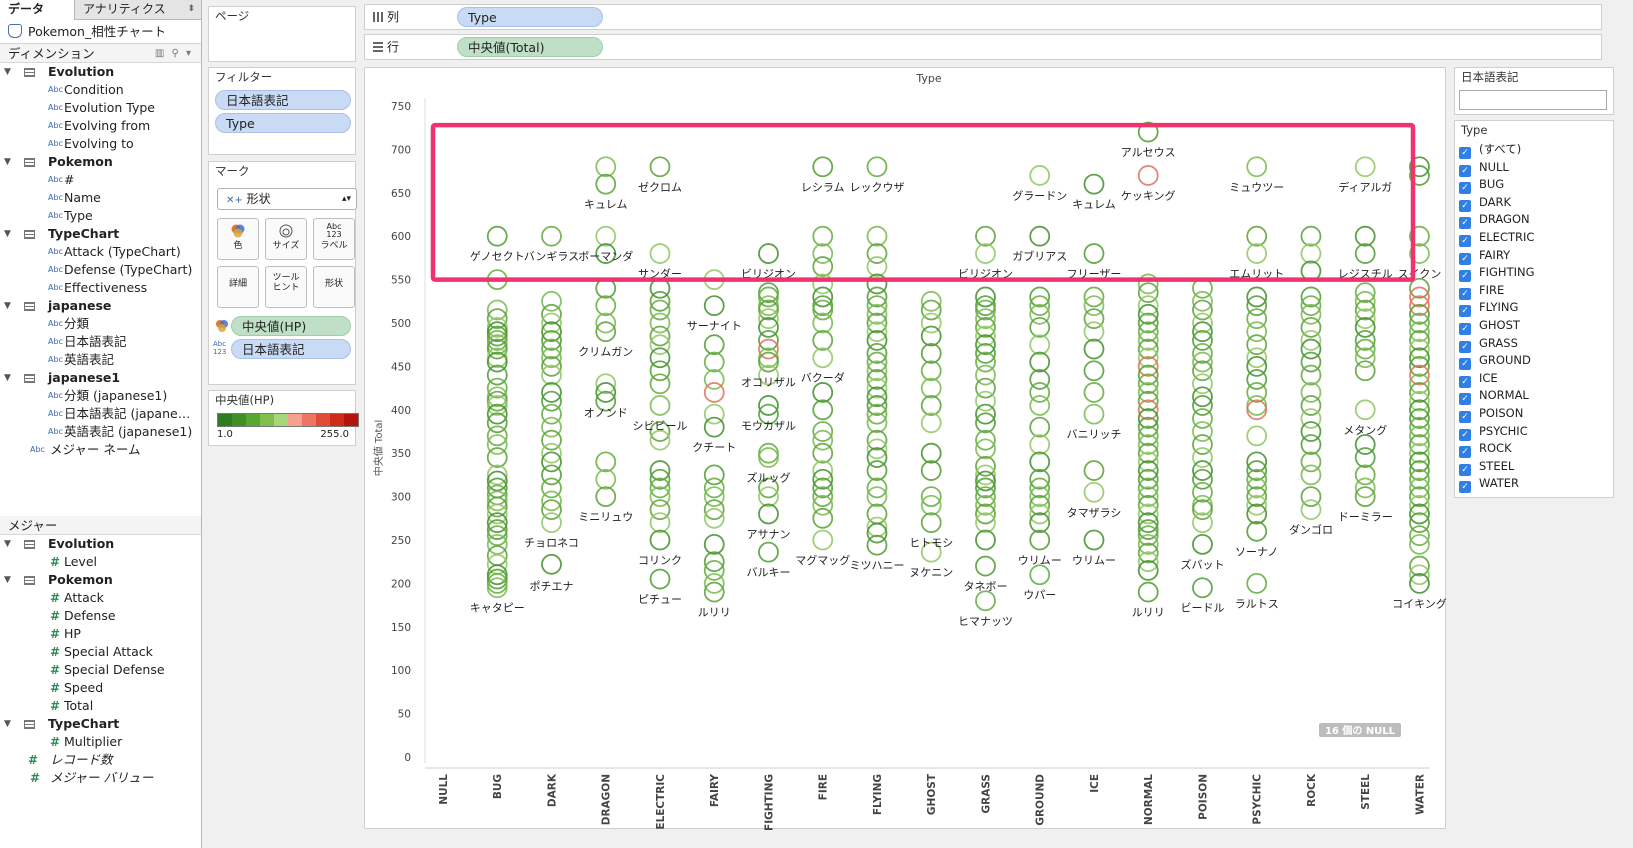 This screenshot has width=1633, height=848. What do you see at coordinates (1478, 379) in the screenshot?
I see `type-filter-item: ✓ ICE` at bounding box center [1478, 379].